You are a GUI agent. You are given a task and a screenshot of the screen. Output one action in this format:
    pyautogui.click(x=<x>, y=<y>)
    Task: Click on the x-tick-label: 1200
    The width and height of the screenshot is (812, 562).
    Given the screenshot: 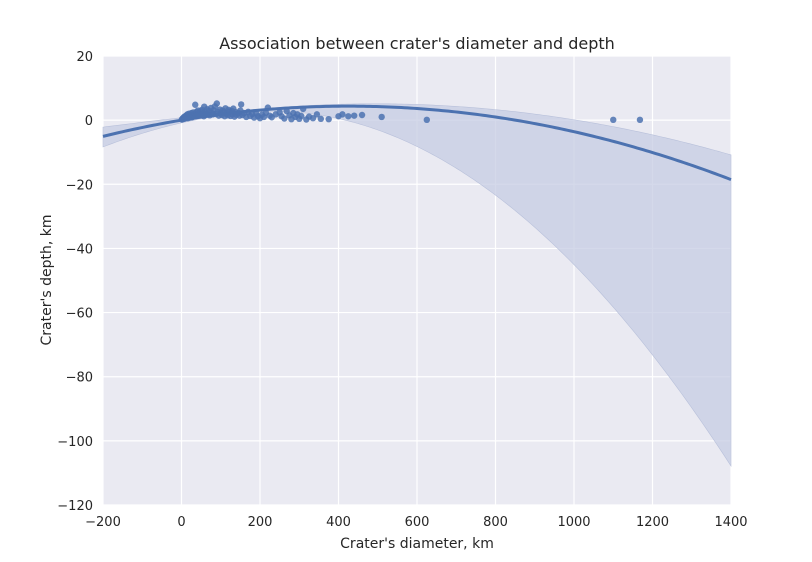 What is the action you would take?
    pyautogui.click(x=652, y=522)
    